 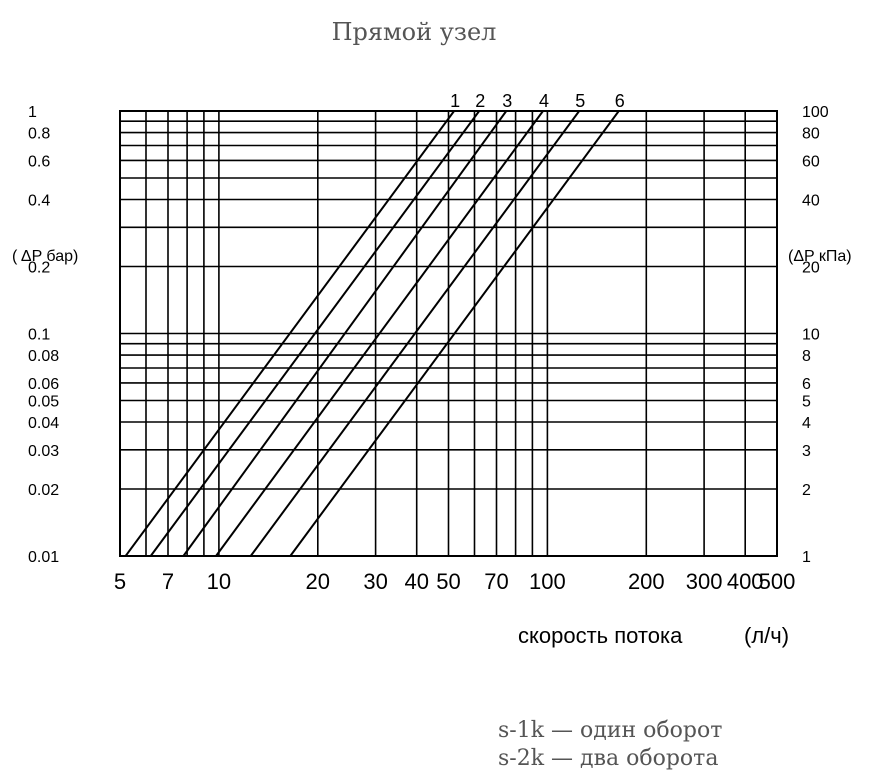 I want to click on series-label-5: 5, so click(x=580, y=101).